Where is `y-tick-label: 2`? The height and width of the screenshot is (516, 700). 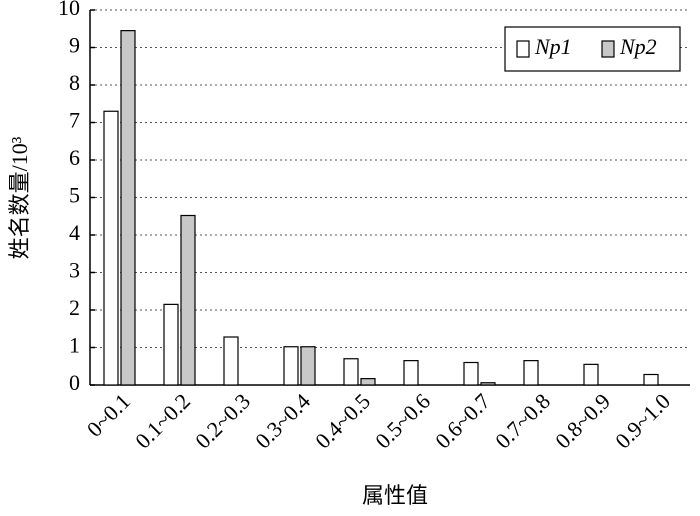
y-tick-label: 2 is located at coordinates (74, 307).